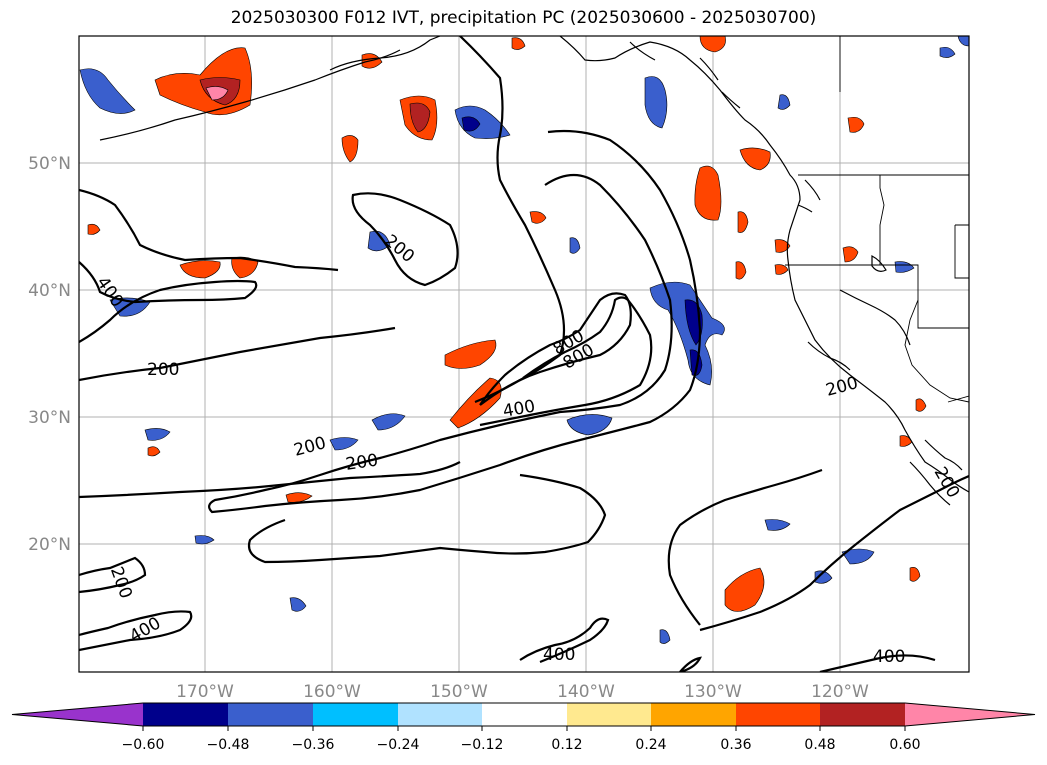 The width and height of the screenshot is (1047, 765). I want to click on lon-label: 170°W, so click(205, 692).